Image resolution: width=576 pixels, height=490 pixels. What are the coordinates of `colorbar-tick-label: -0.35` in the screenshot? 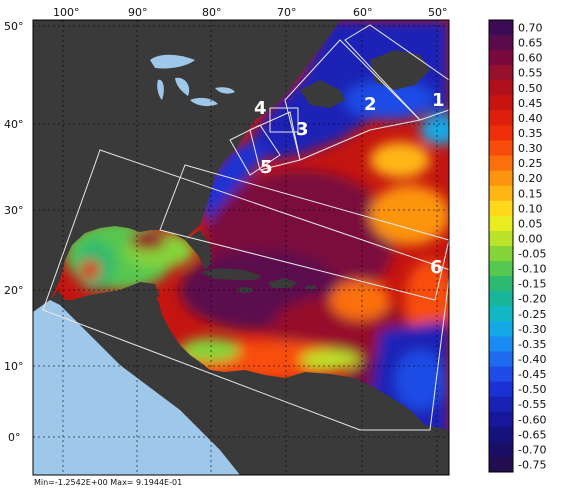 It's located at (532, 344).